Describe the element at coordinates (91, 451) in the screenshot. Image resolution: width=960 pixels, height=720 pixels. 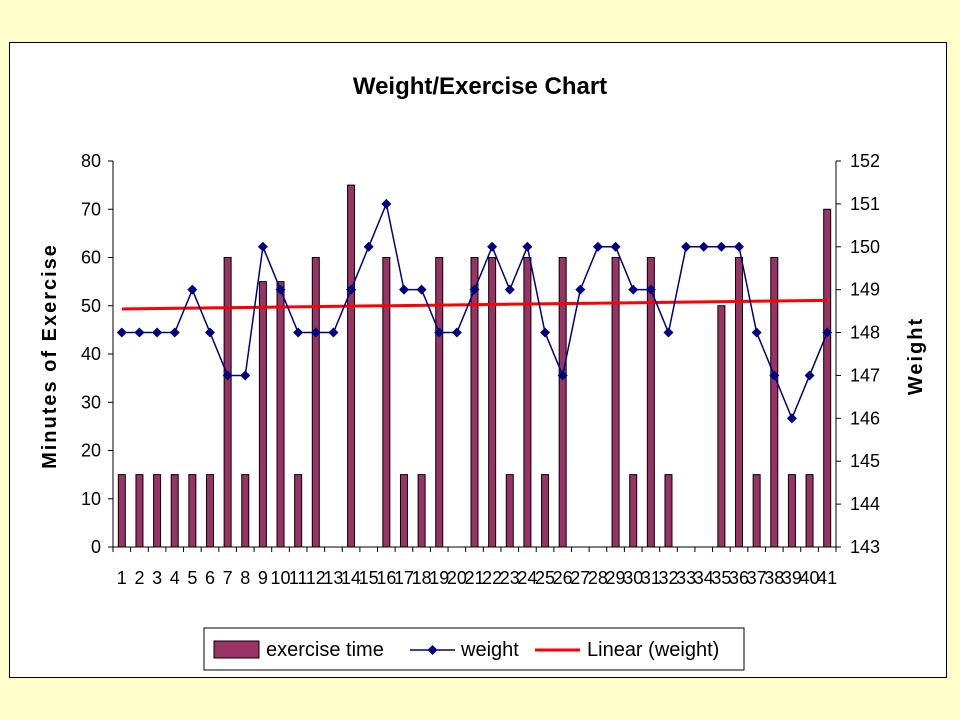
I see `left-tick-label: 20` at that location.